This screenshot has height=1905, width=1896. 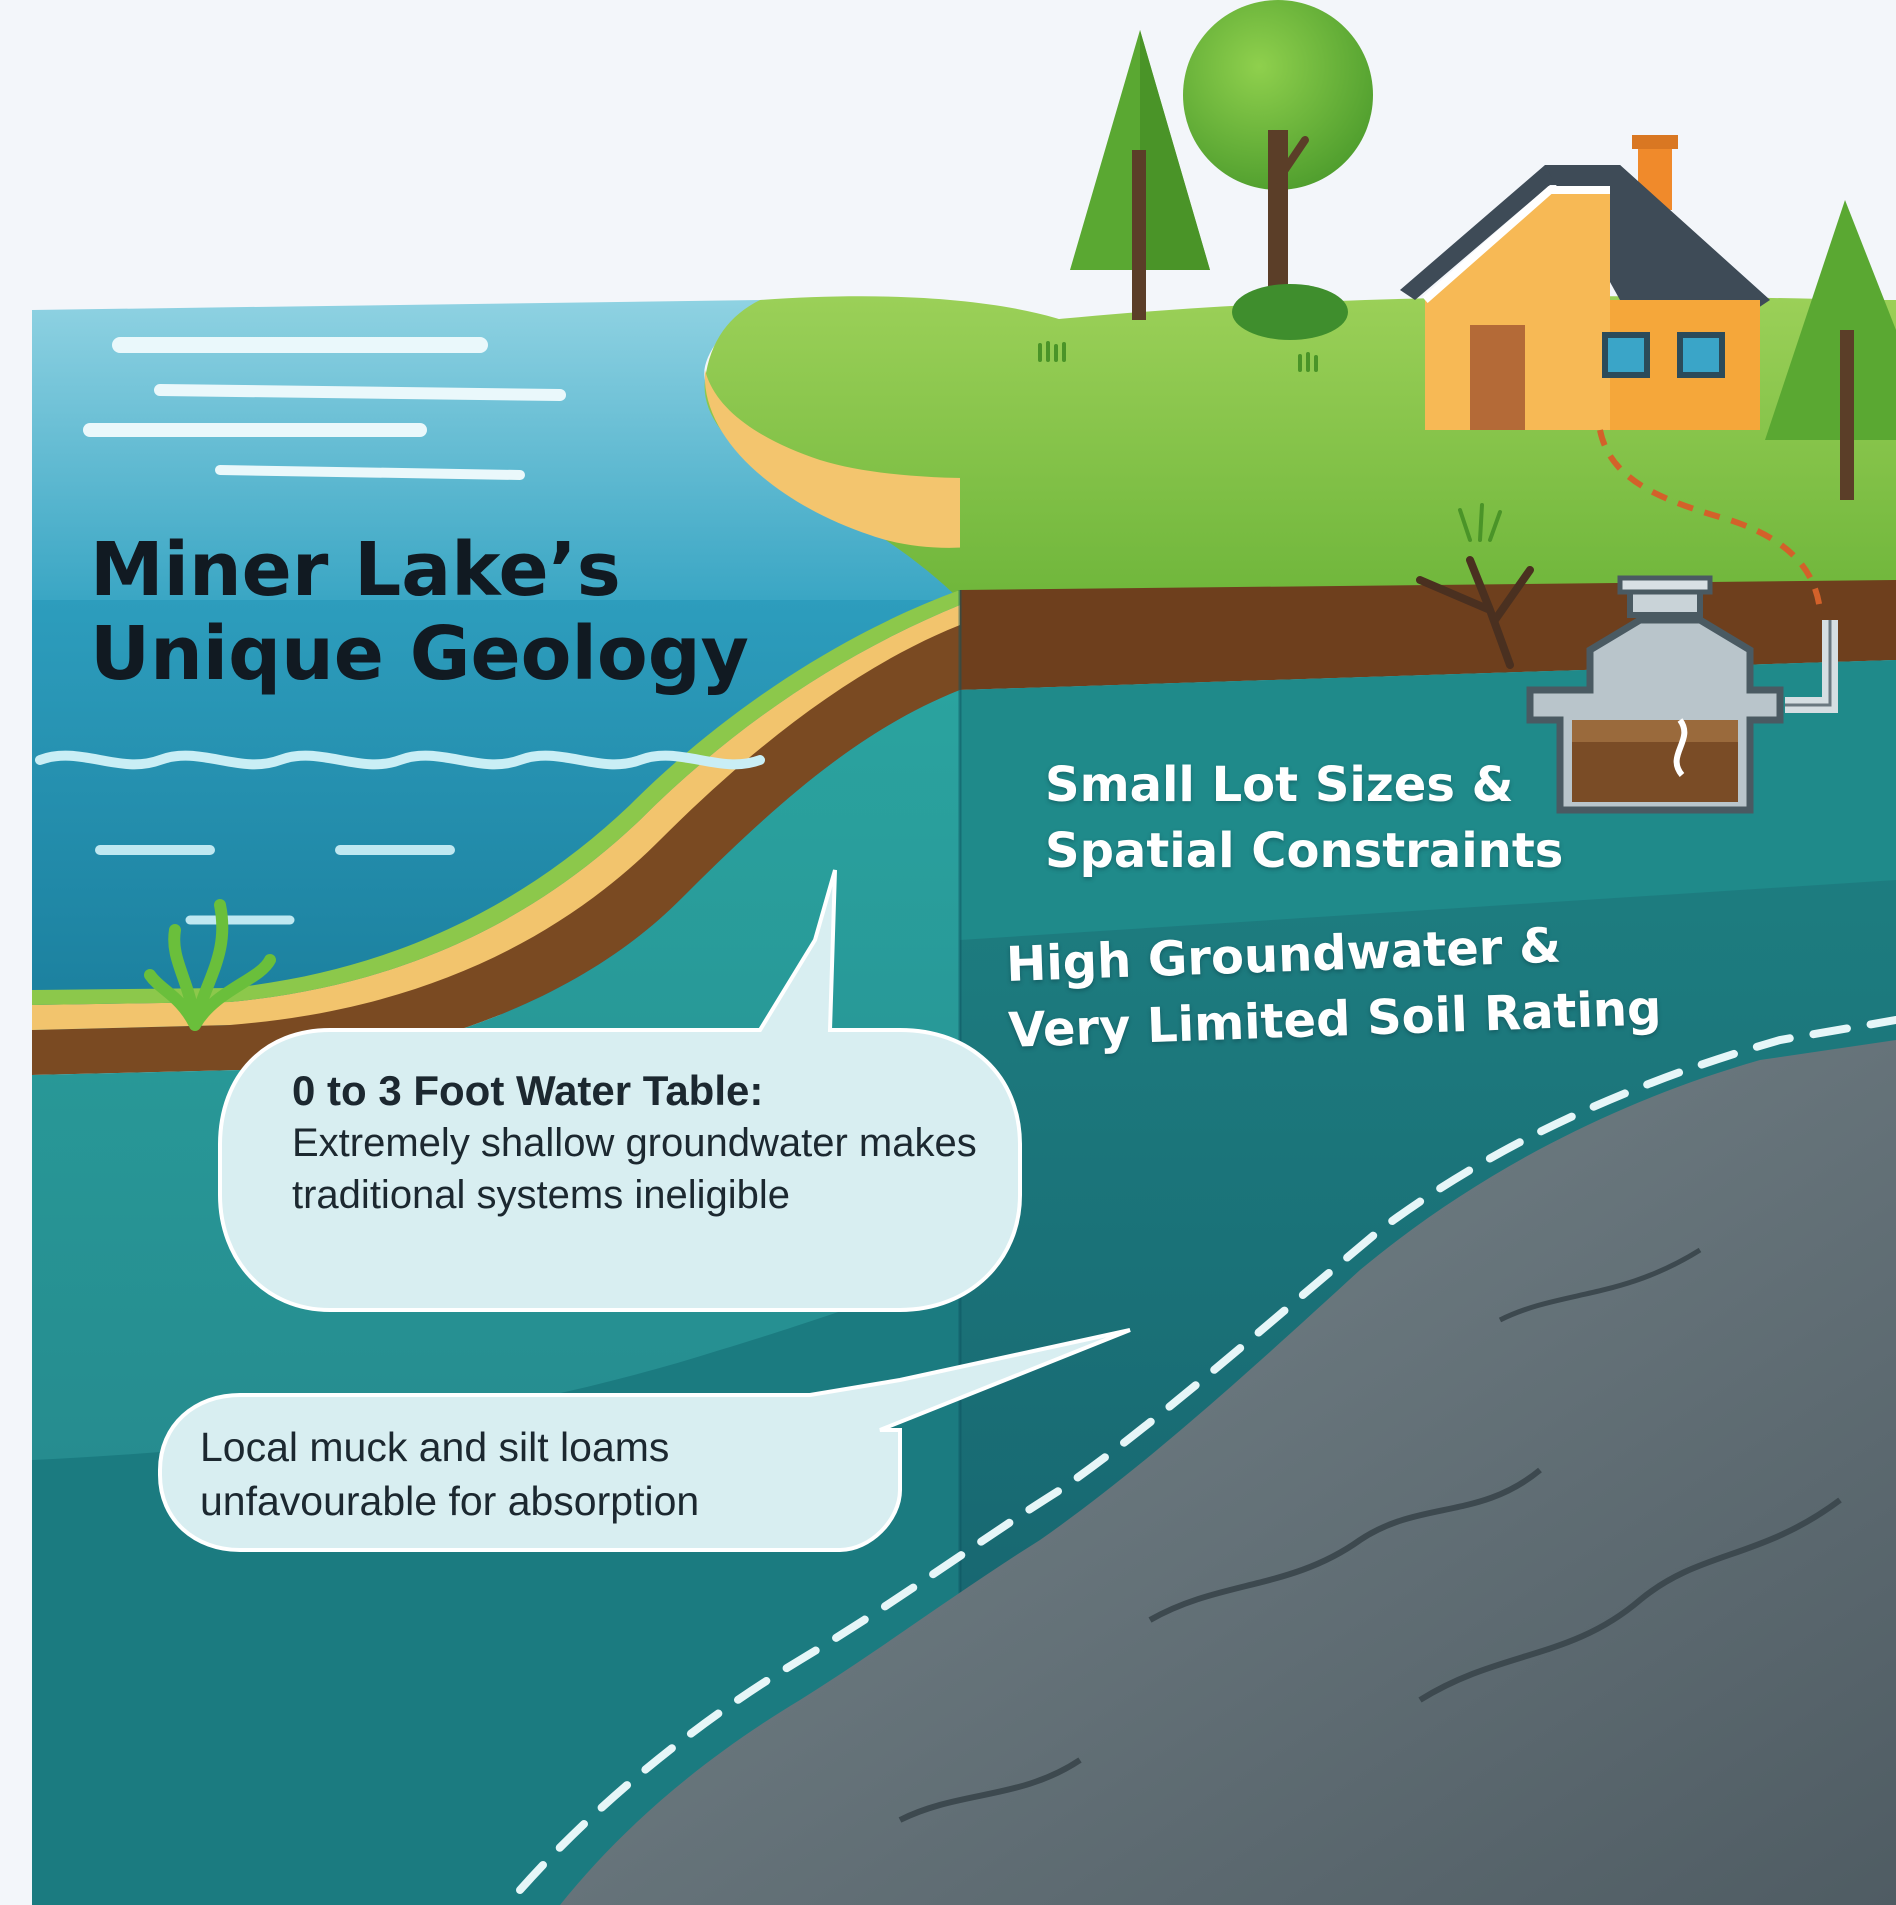 I want to click on house-icon, so click(x=1585, y=282).